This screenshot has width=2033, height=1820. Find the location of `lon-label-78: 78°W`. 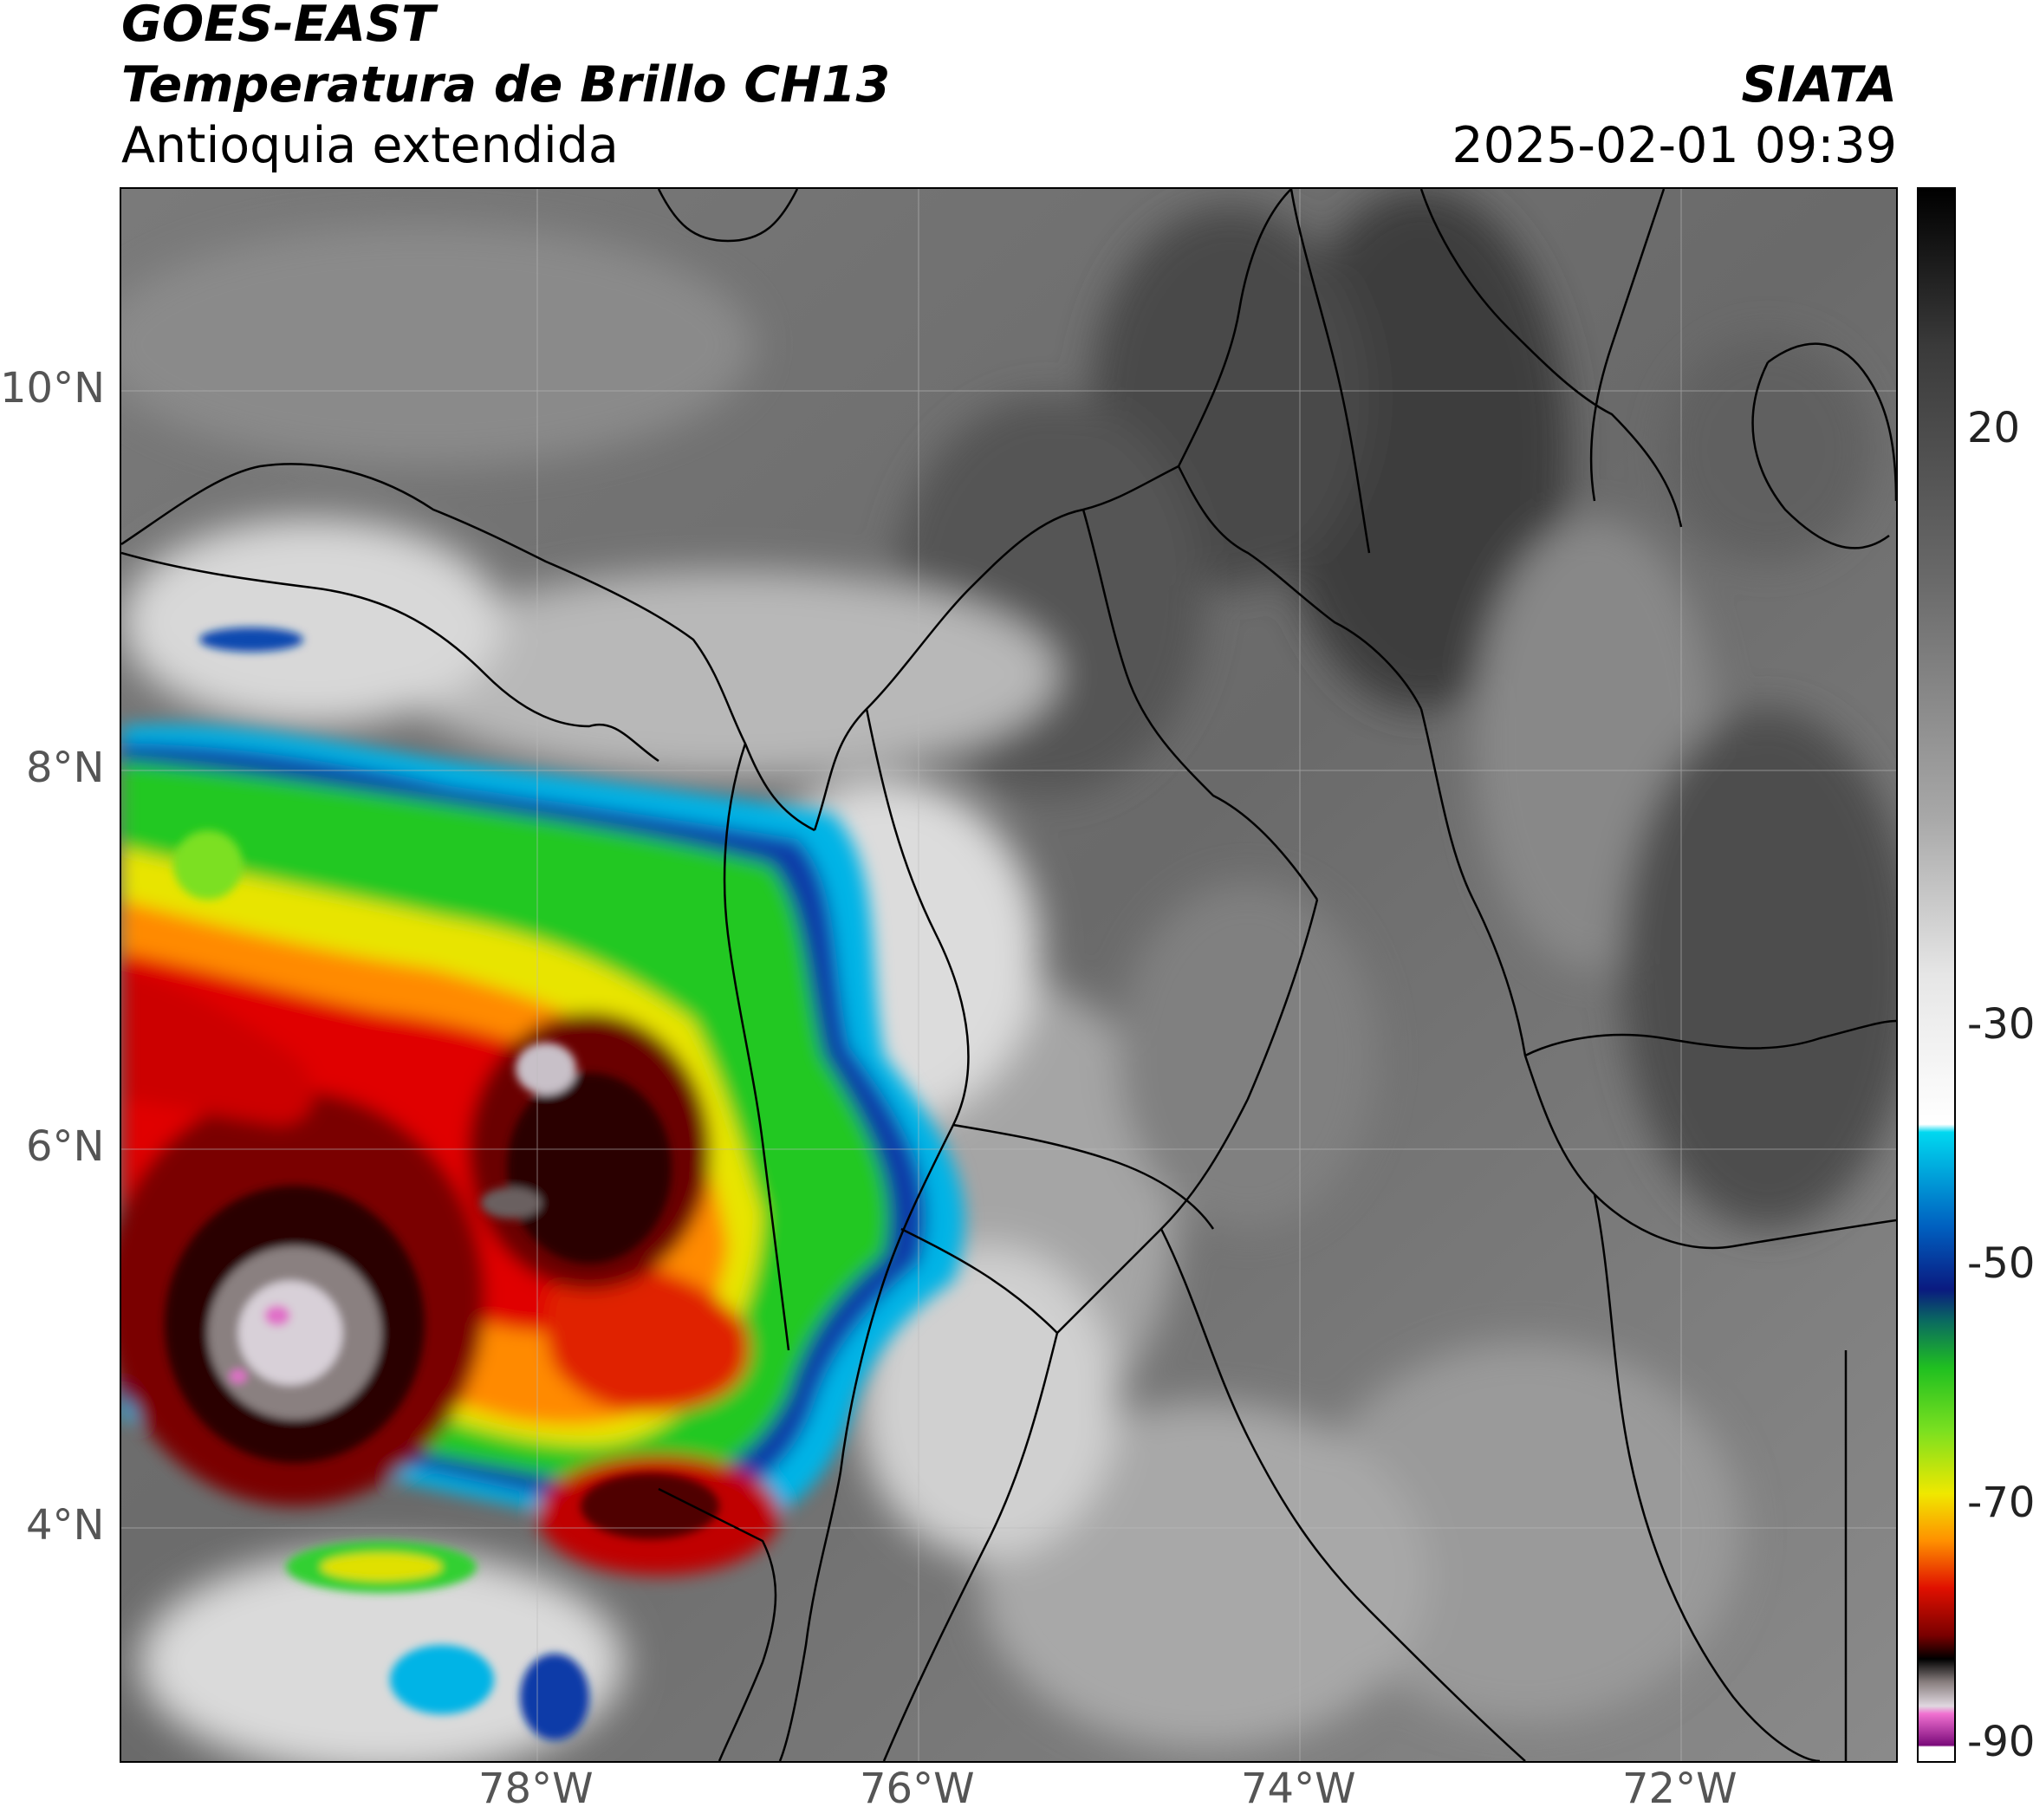

lon-label-78: 78°W is located at coordinates (536, 1789).